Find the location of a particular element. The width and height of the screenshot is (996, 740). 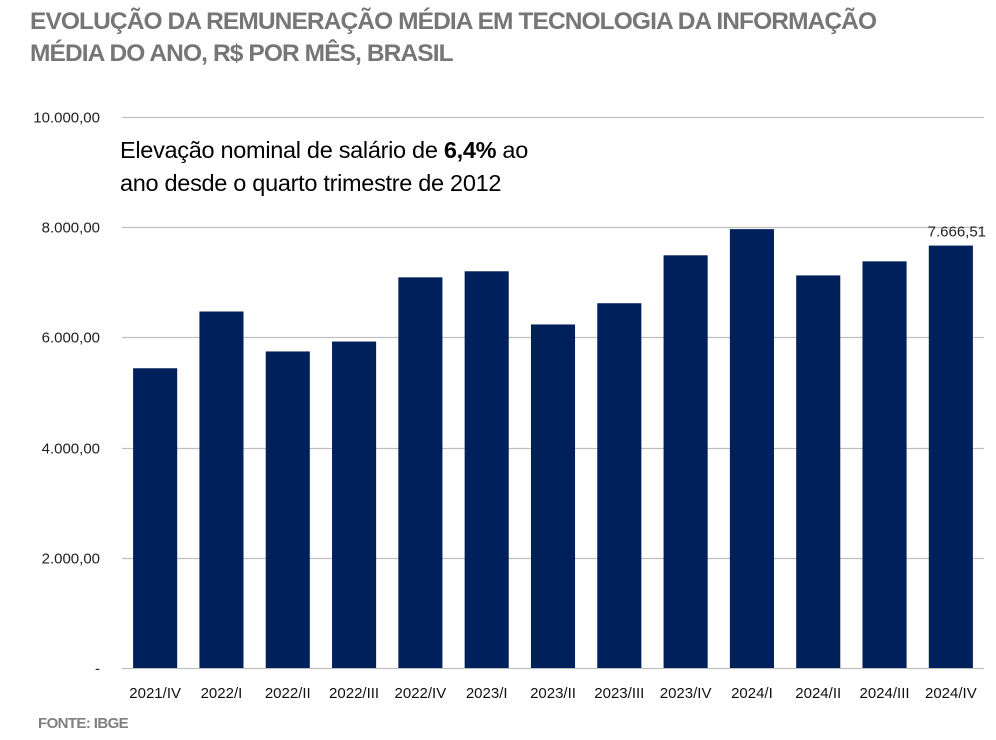

x-tick-label: 2022/II is located at coordinates (288, 693).